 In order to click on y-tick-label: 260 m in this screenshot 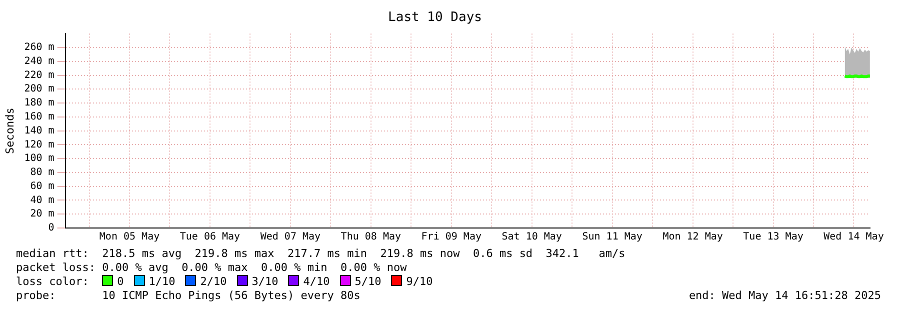, I will do `click(39, 48)`.